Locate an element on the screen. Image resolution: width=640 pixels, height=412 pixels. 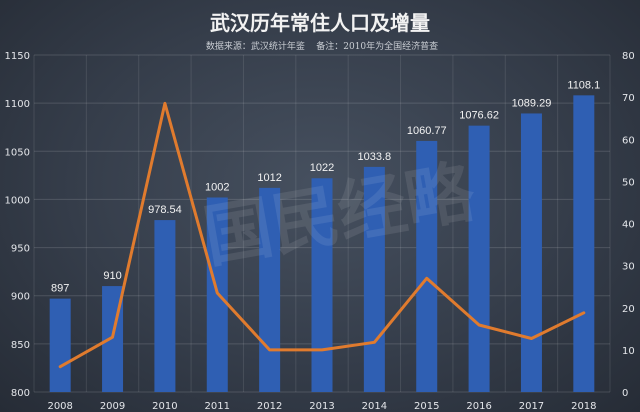
y-right-tick-label: 60 is located at coordinates (628, 140).